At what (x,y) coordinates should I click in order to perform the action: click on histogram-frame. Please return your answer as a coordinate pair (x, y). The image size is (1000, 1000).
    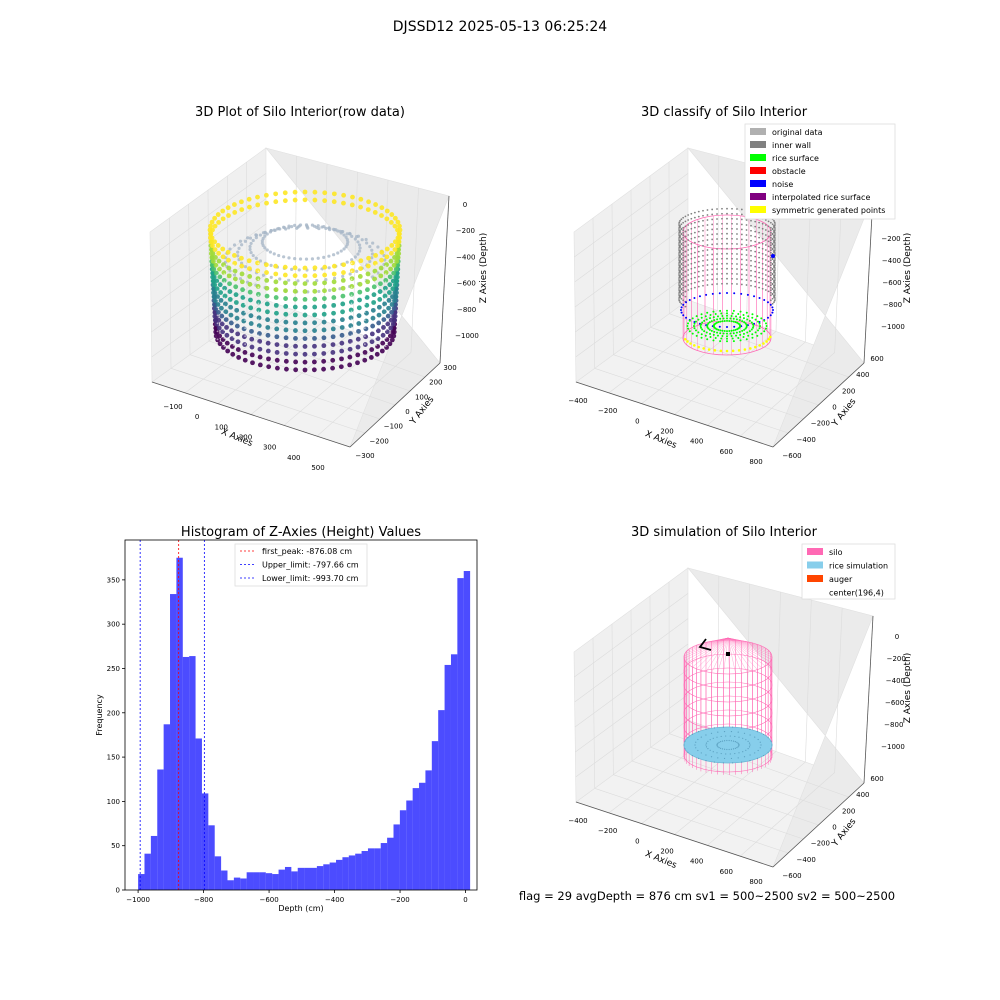
    Looking at the image, I should click on (301, 715).